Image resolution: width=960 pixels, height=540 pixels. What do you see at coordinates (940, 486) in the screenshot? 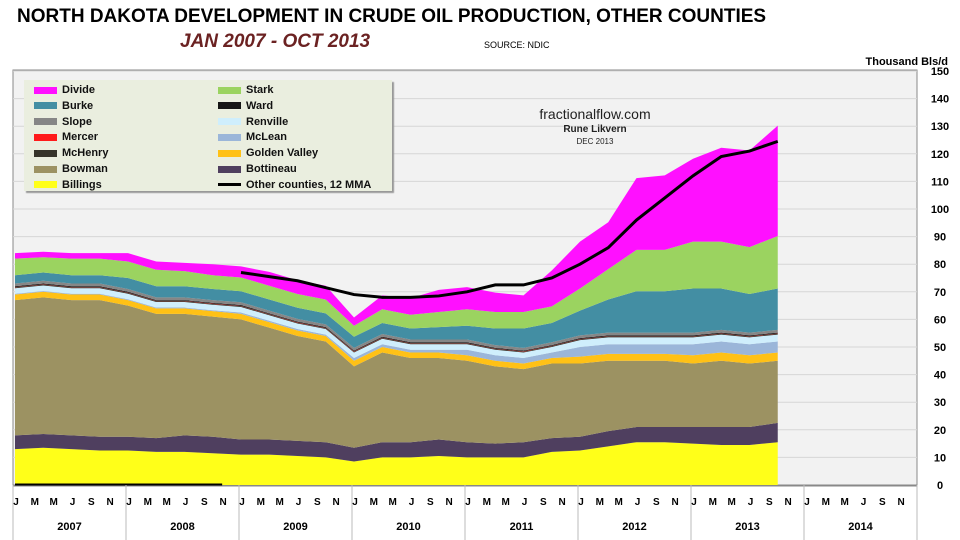
I see `y-tick-label: 0` at bounding box center [940, 486].